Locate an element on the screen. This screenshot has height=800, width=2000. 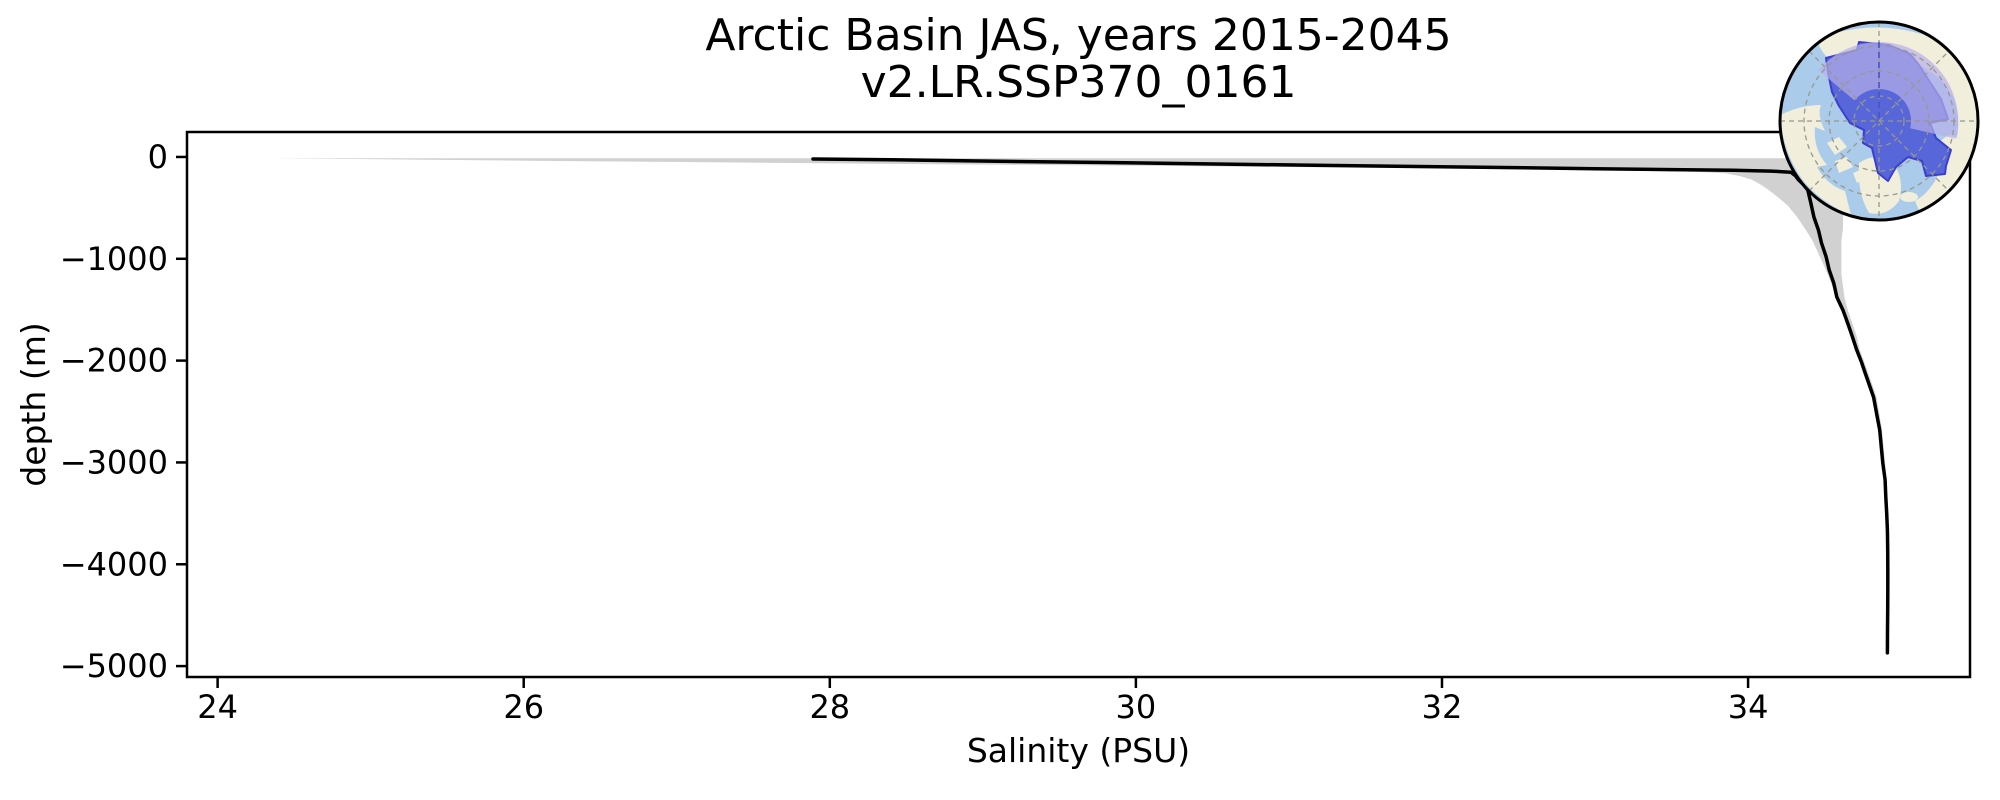
inset-map-content is located at coordinates (1879, 121).